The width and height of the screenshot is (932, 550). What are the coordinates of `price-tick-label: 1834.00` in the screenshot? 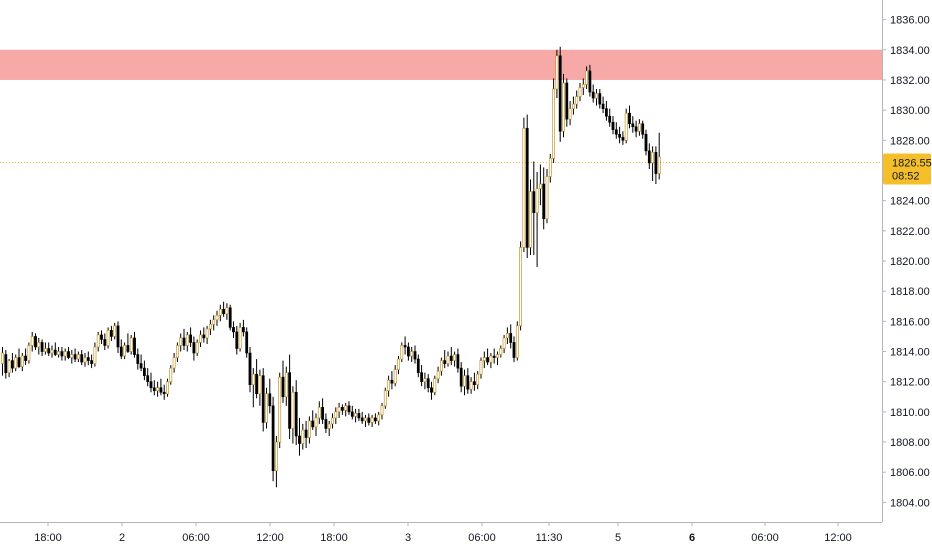 It's located at (910, 51).